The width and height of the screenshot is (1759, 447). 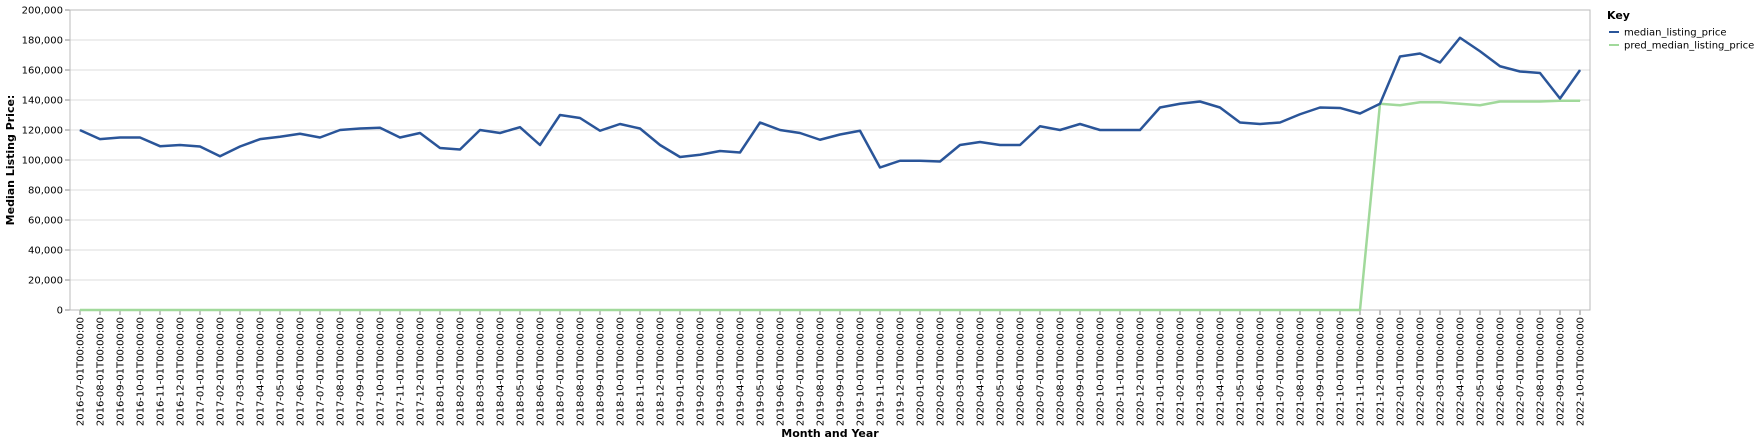 What do you see at coordinates (101, 371) in the screenshot?
I see `x-tick-label: 2016-08-01T00:00:00` at bounding box center [101, 371].